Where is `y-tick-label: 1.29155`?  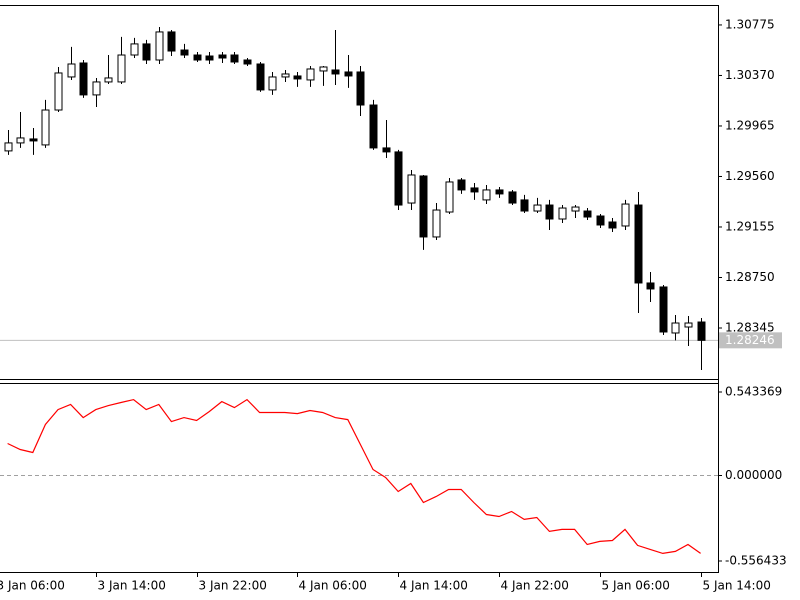
y-tick-label: 1.29155 is located at coordinates (750, 226).